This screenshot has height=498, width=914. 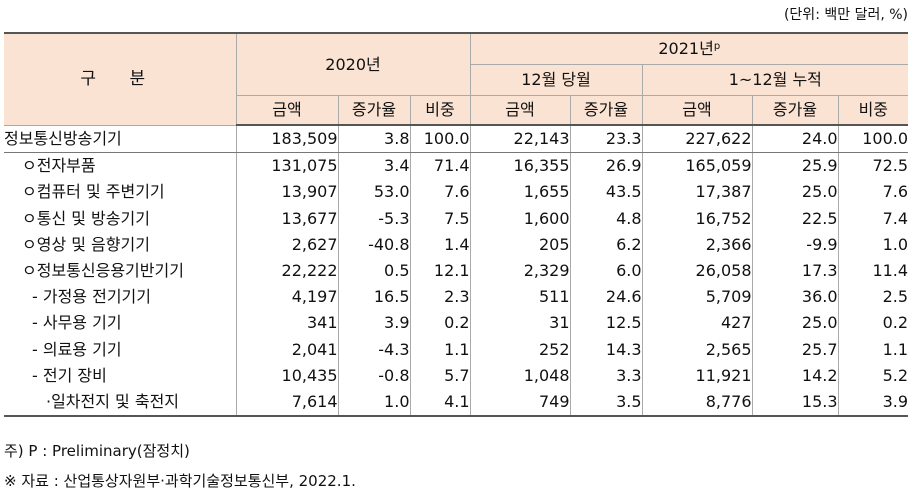 What do you see at coordinates (697, 375) in the screenshot?
I see `cell-a21c: 11,921` at bounding box center [697, 375].